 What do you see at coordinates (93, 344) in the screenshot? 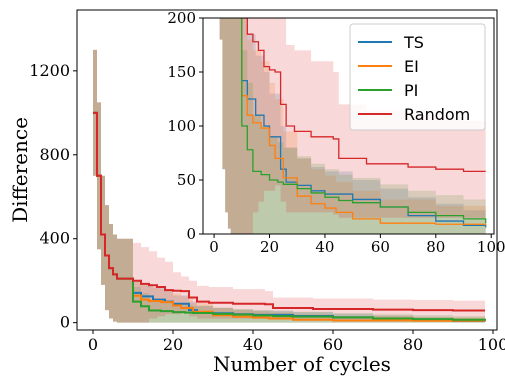
I see `main-x-tick-label: 0` at bounding box center [93, 344].